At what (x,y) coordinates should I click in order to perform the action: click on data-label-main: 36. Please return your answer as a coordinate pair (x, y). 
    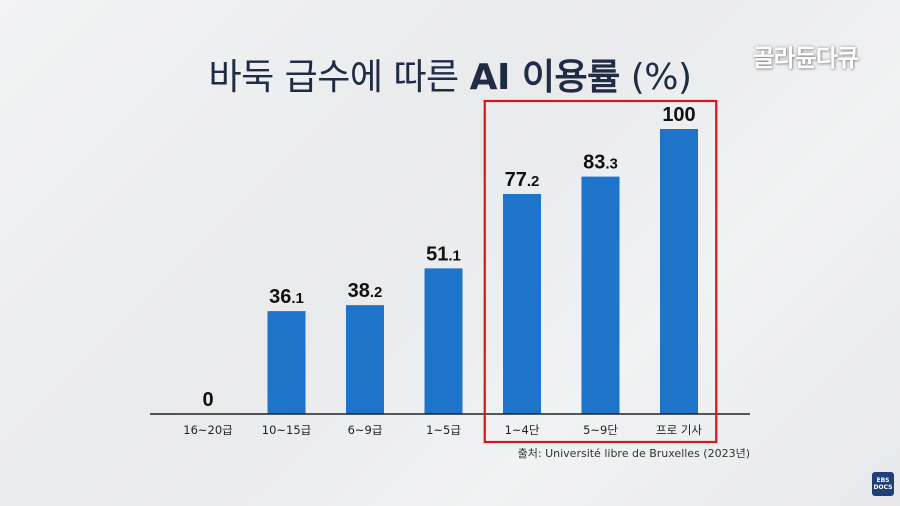
    Looking at the image, I should click on (280, 297).